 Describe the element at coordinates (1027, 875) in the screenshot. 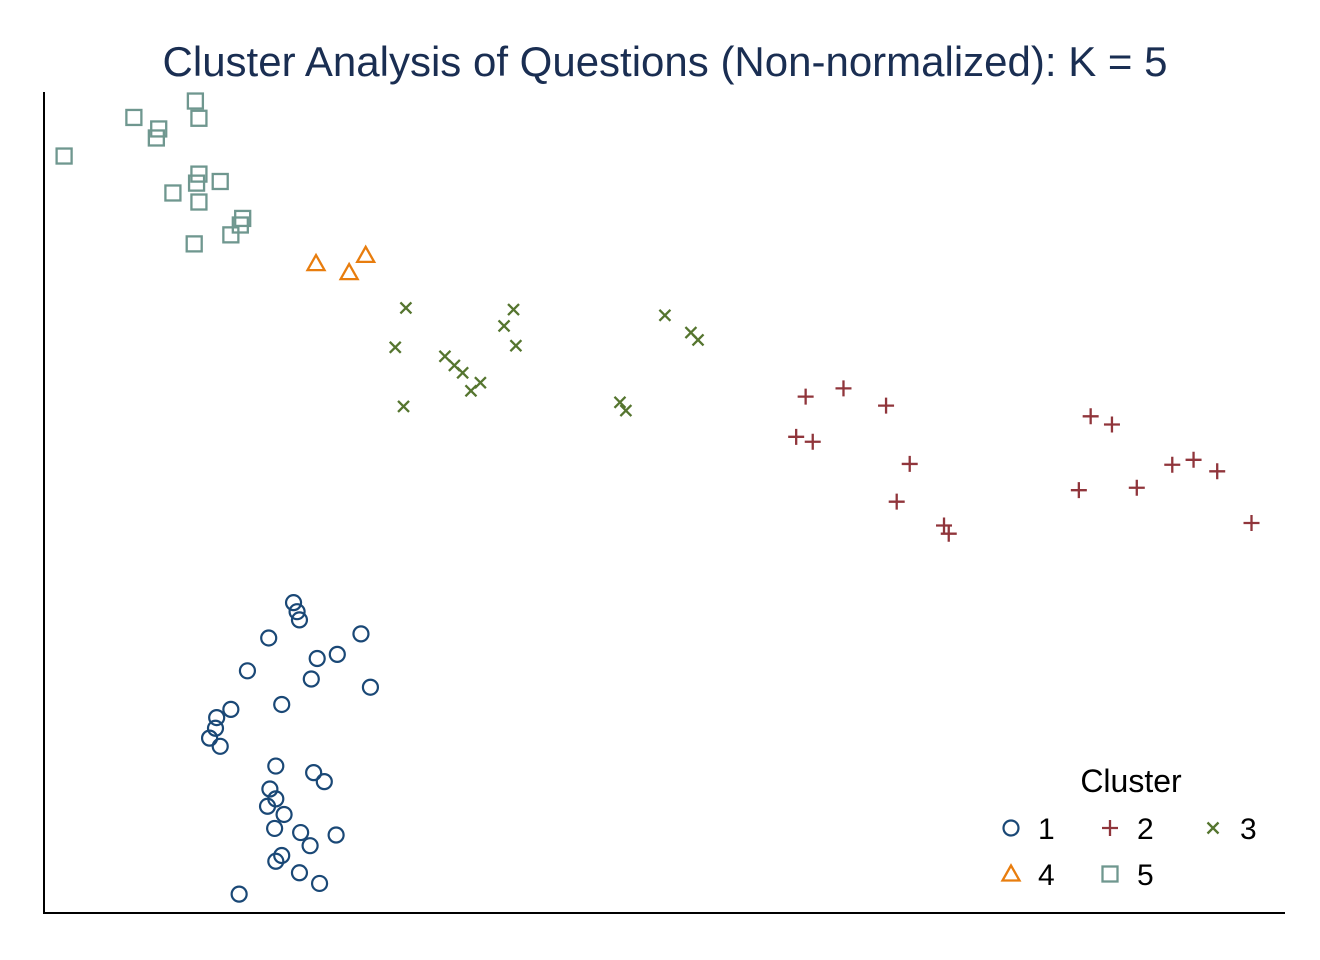

I see `legend-item-cluster-4: 4` at that location.